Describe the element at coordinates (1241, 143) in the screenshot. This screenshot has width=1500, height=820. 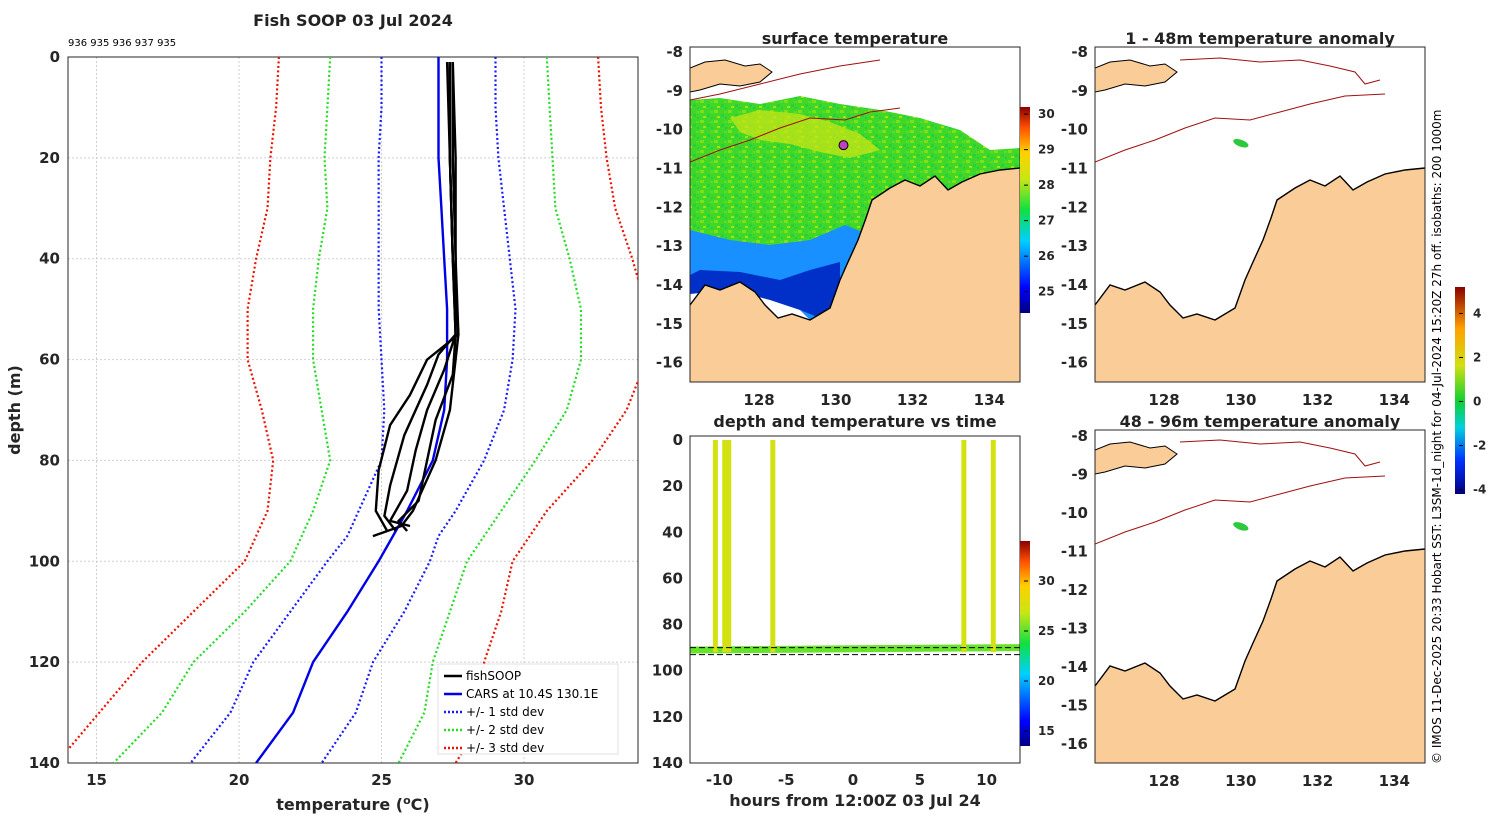
I see `anom1-anomaly-track` at that location.